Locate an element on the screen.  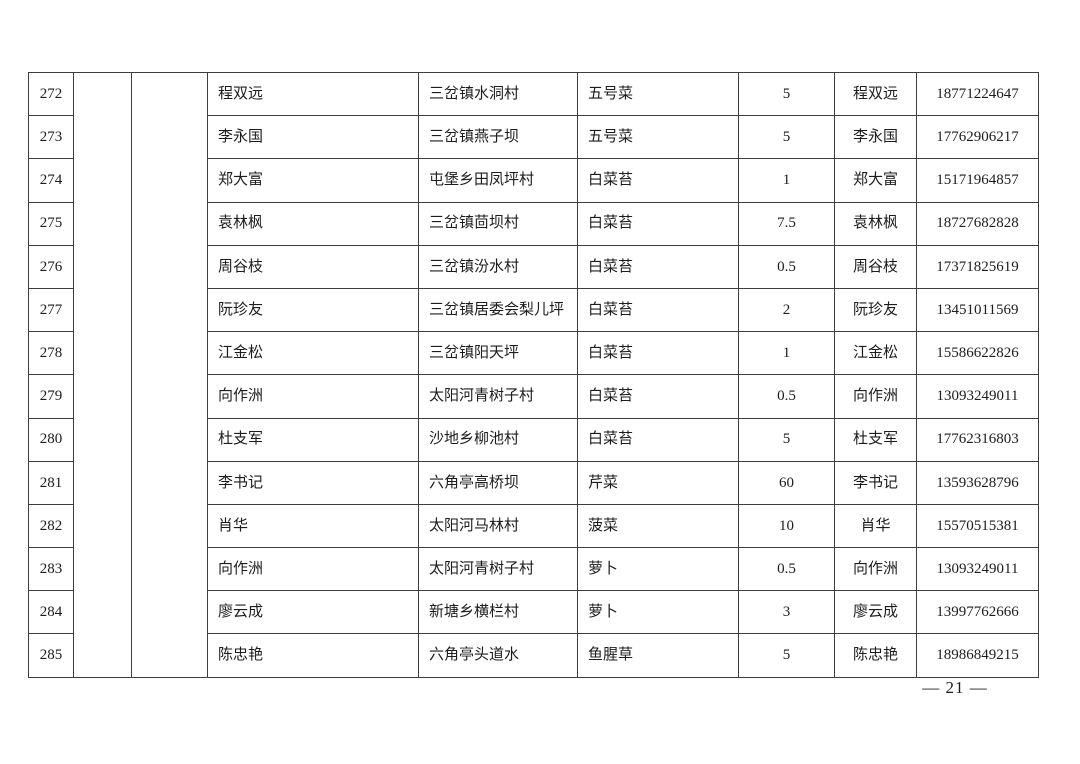
village-cell: 沙地乡柳池村 is located at coordinates (498, 439).